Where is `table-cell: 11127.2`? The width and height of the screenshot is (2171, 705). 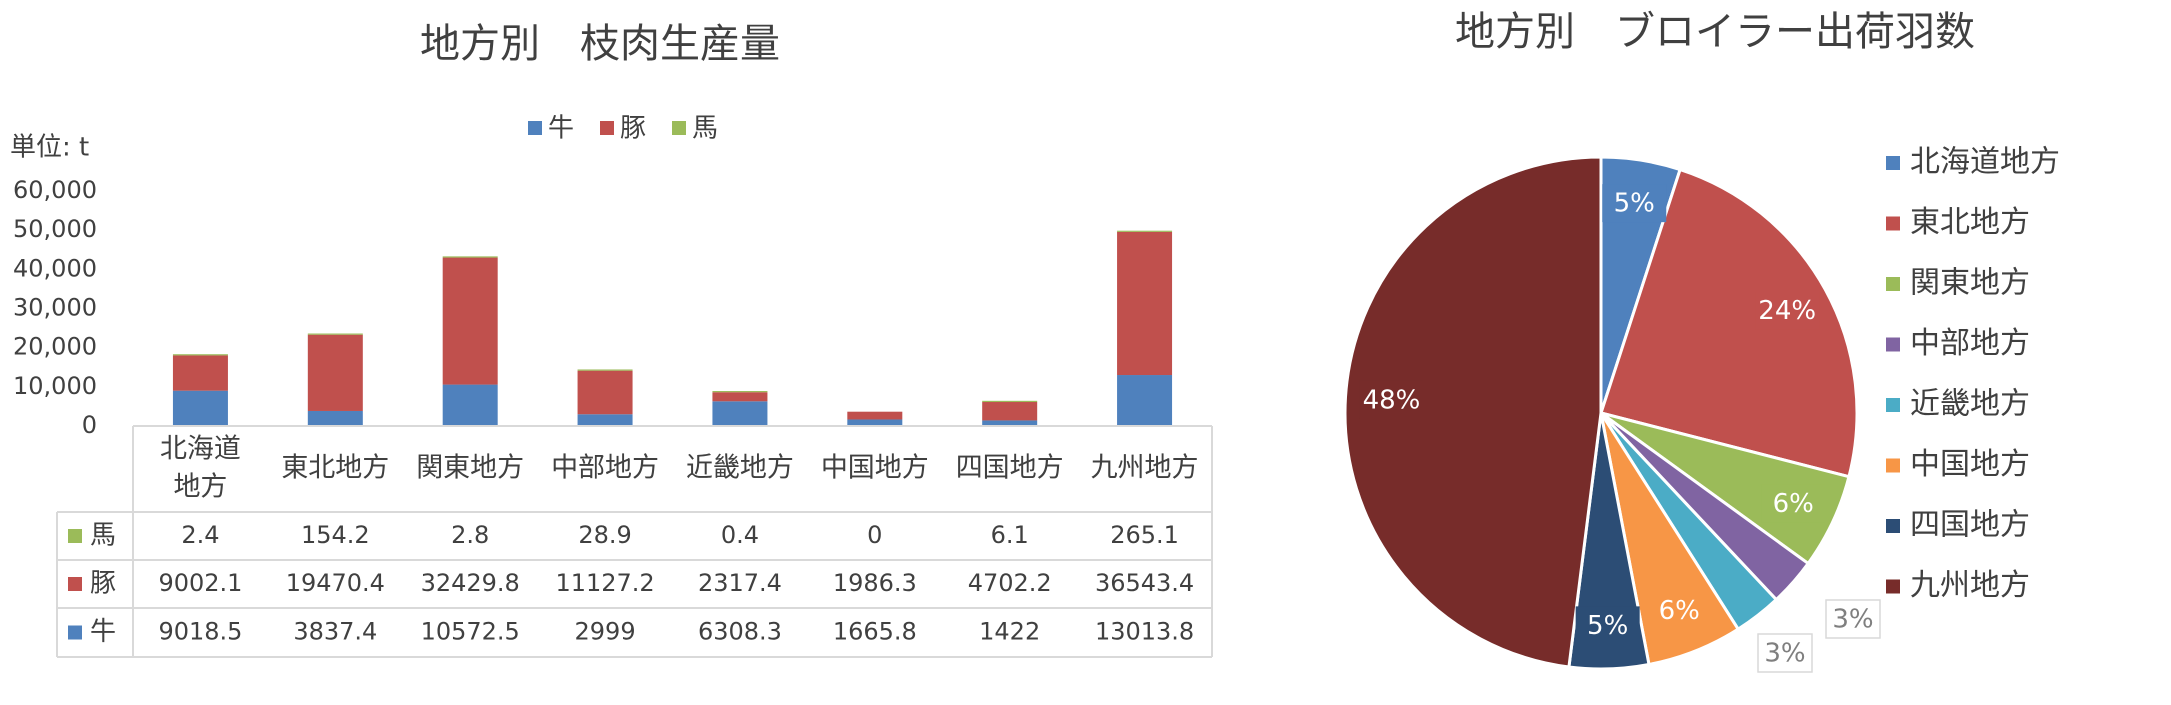
table-cell: 11127.2 is located at coordinates (604, 583).